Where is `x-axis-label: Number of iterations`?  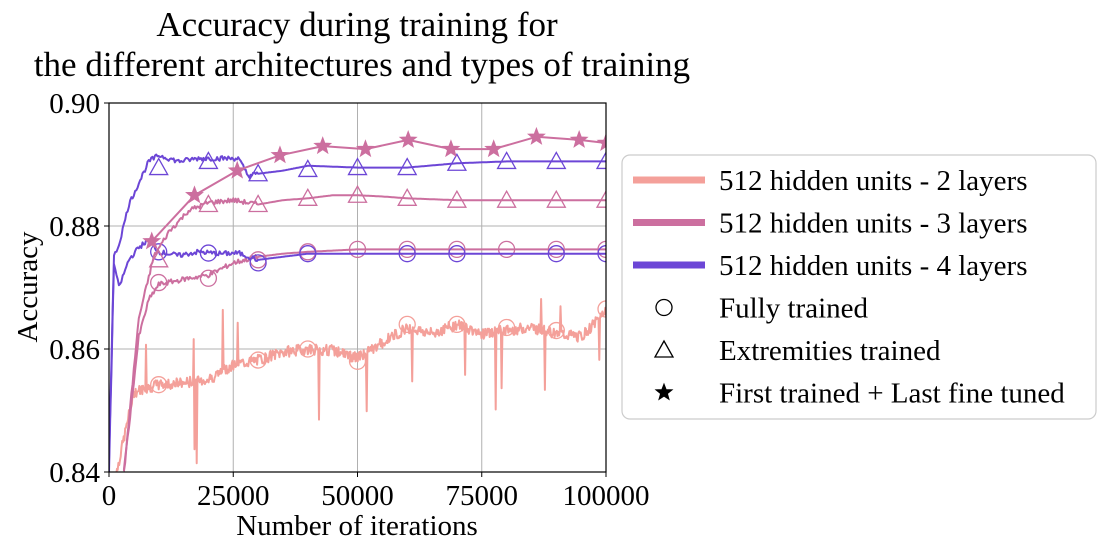 x-axis-label: Number of iterations is located at coordinates (357, 526).